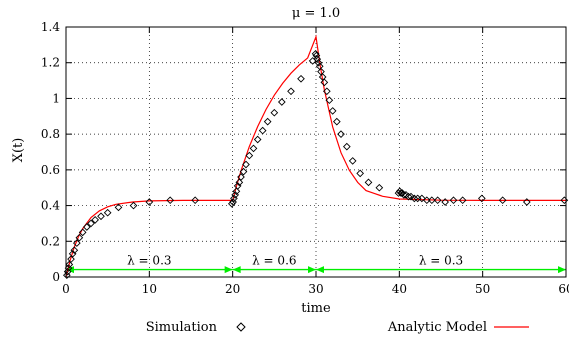  I want to click on chart-title: μ = 1.0, so click(316, 13).